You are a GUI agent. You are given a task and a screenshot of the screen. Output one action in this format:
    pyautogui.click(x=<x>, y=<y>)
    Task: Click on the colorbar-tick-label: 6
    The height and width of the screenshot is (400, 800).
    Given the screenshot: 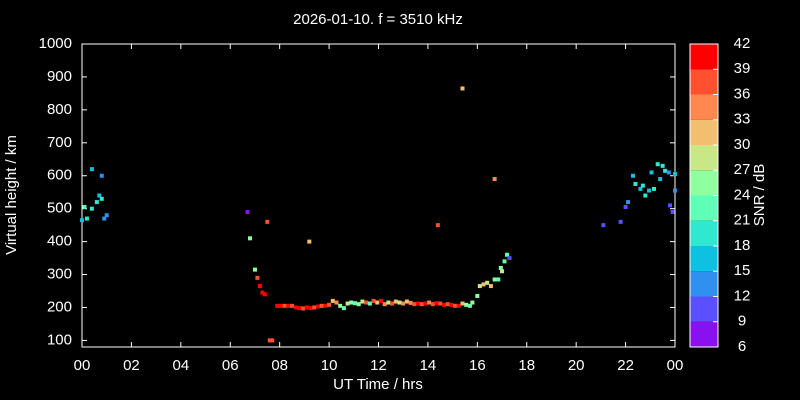 What is the action you would take?
    pyautogui.click(x=742, y=346)
    